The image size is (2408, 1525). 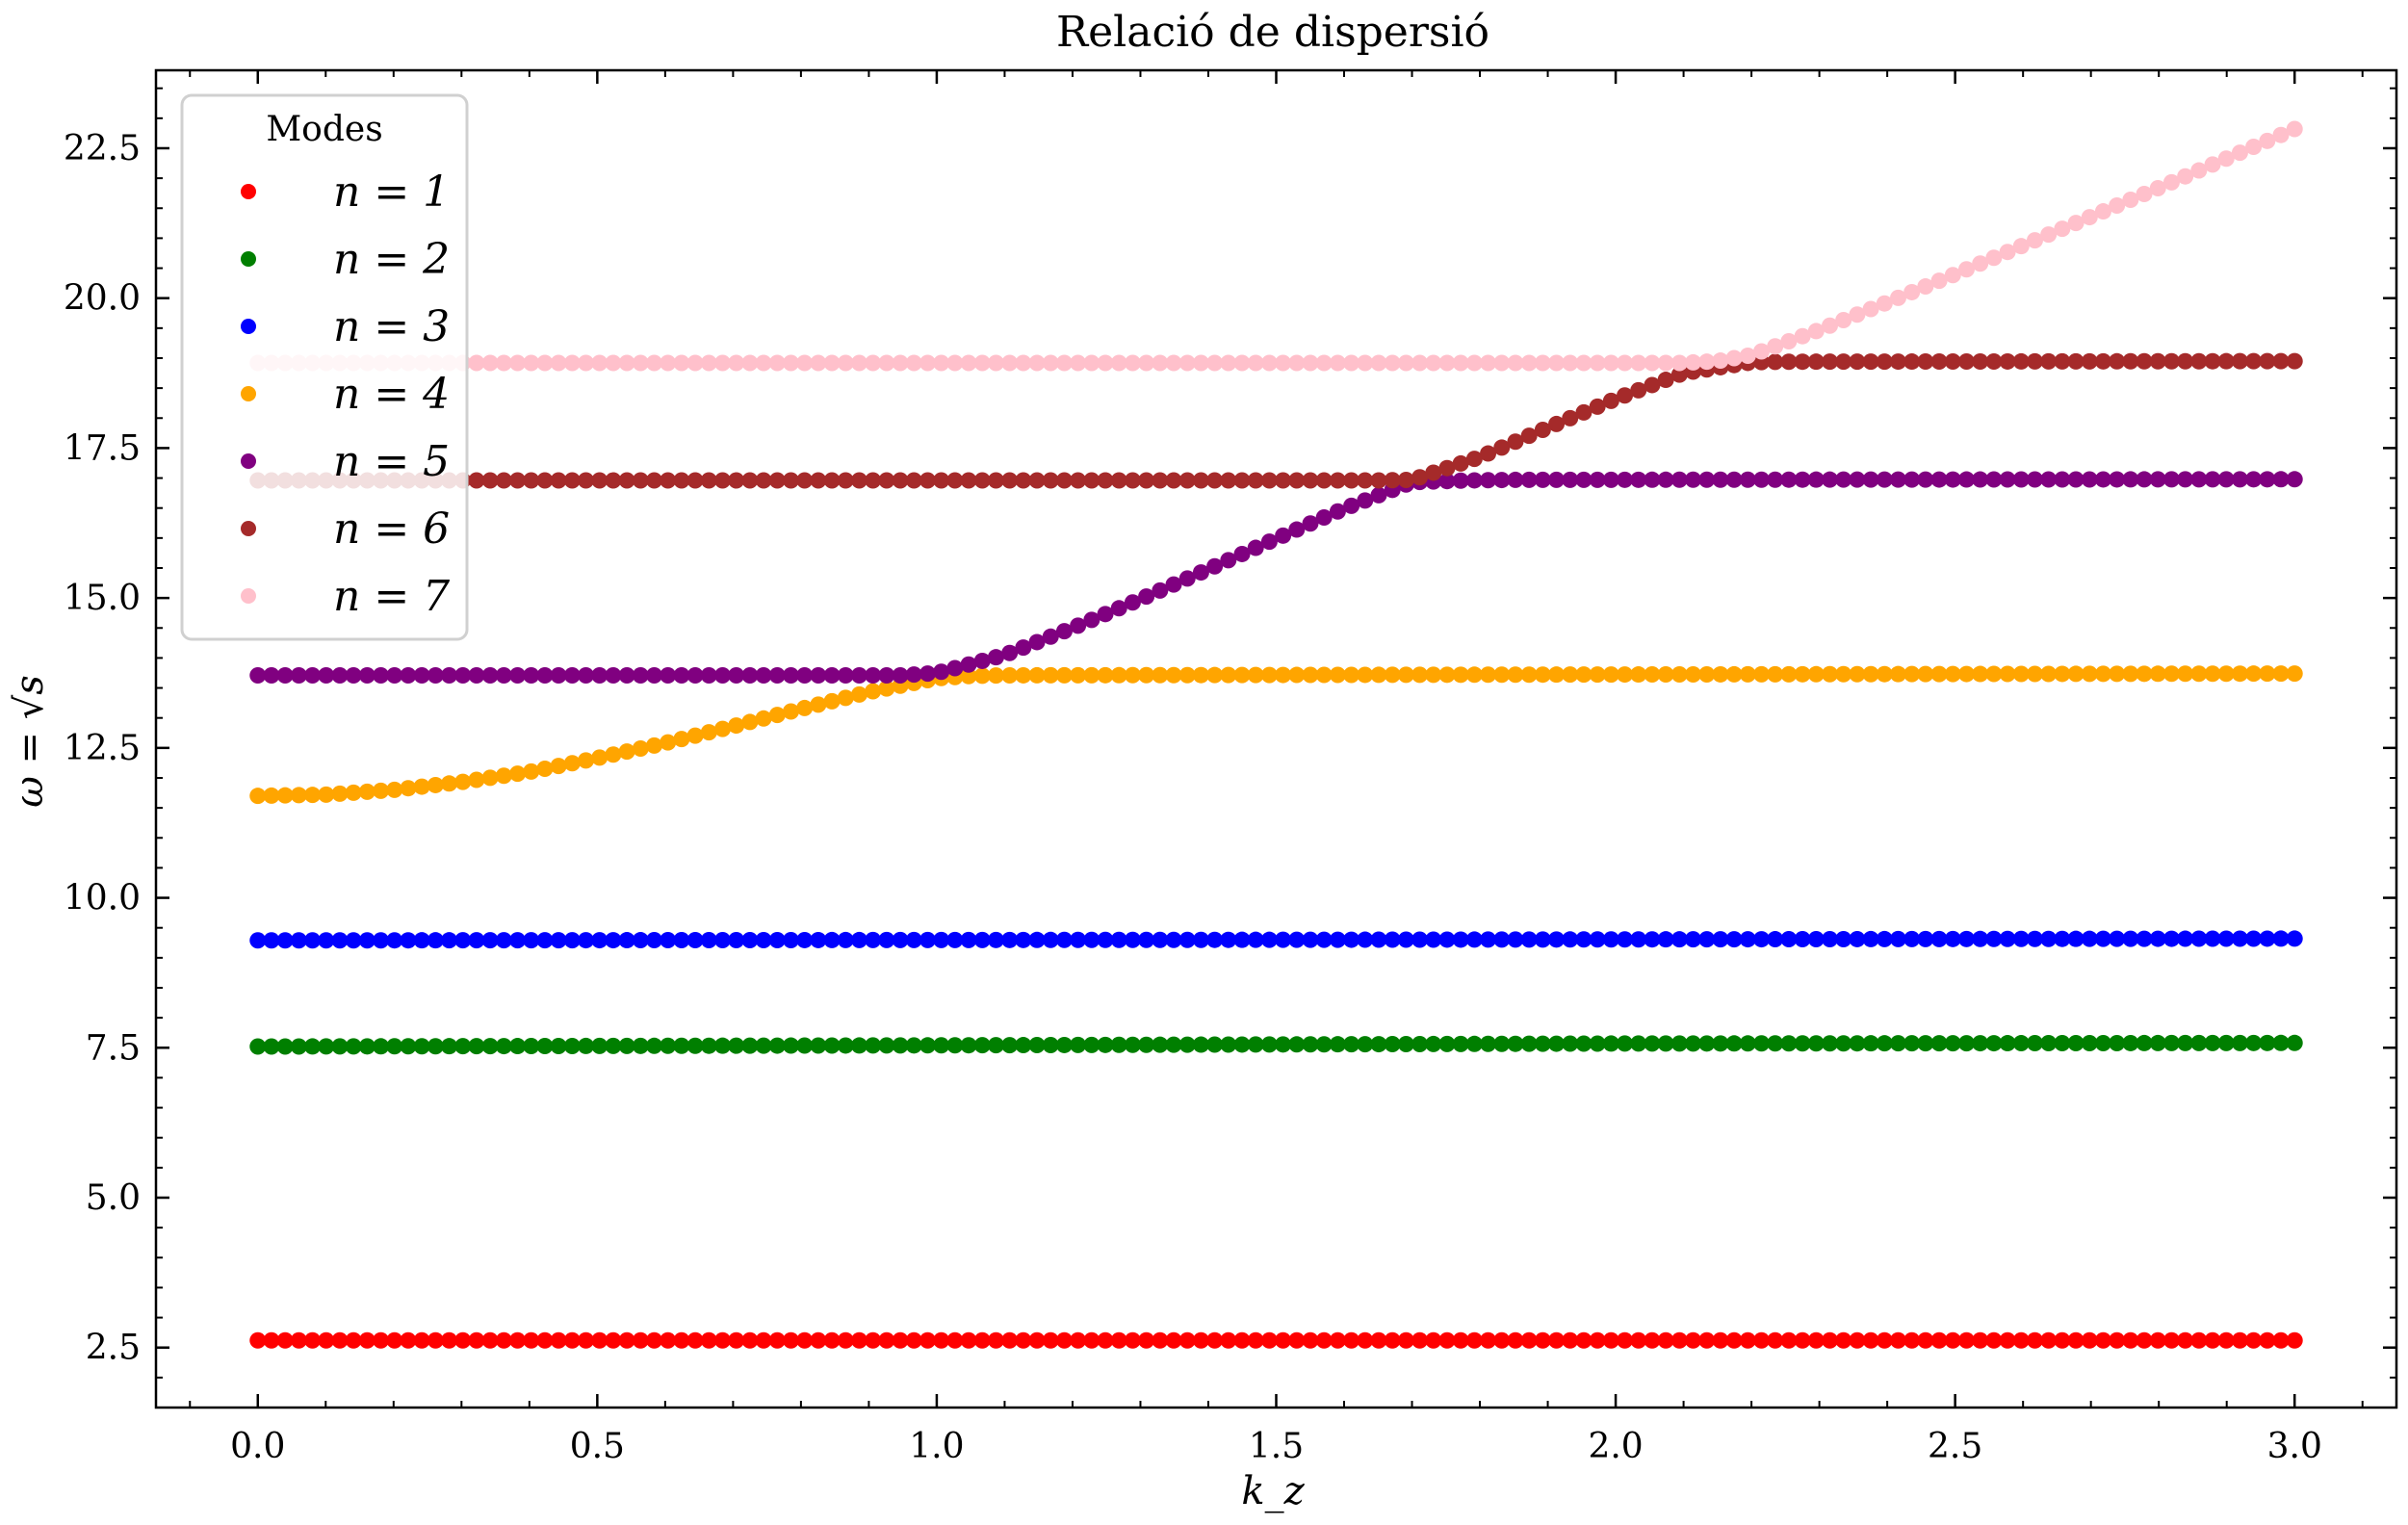 I want to click on y-tick-label: 22.5, so click(x=102, y=148).